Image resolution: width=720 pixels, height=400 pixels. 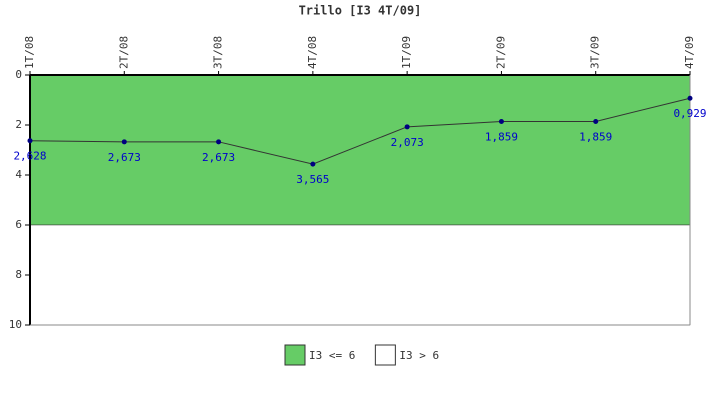 I want to click on y-tick-label: 4, so click(x=18, y=174).